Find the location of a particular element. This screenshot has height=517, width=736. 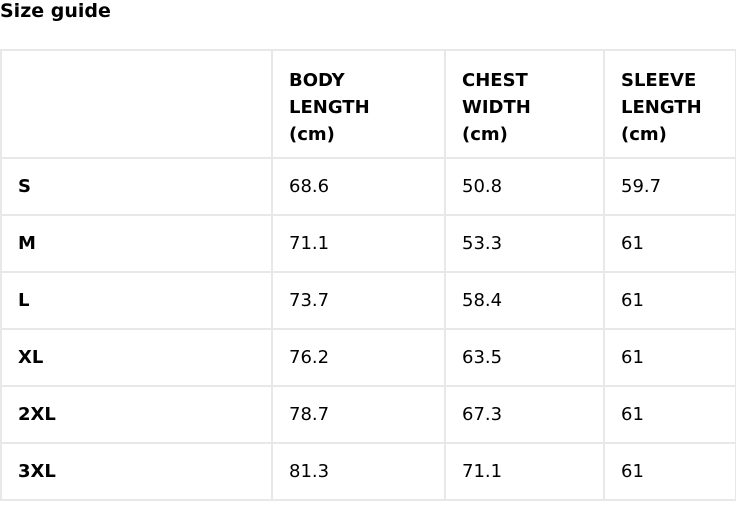

column-header is located at coordinates (136, 104).